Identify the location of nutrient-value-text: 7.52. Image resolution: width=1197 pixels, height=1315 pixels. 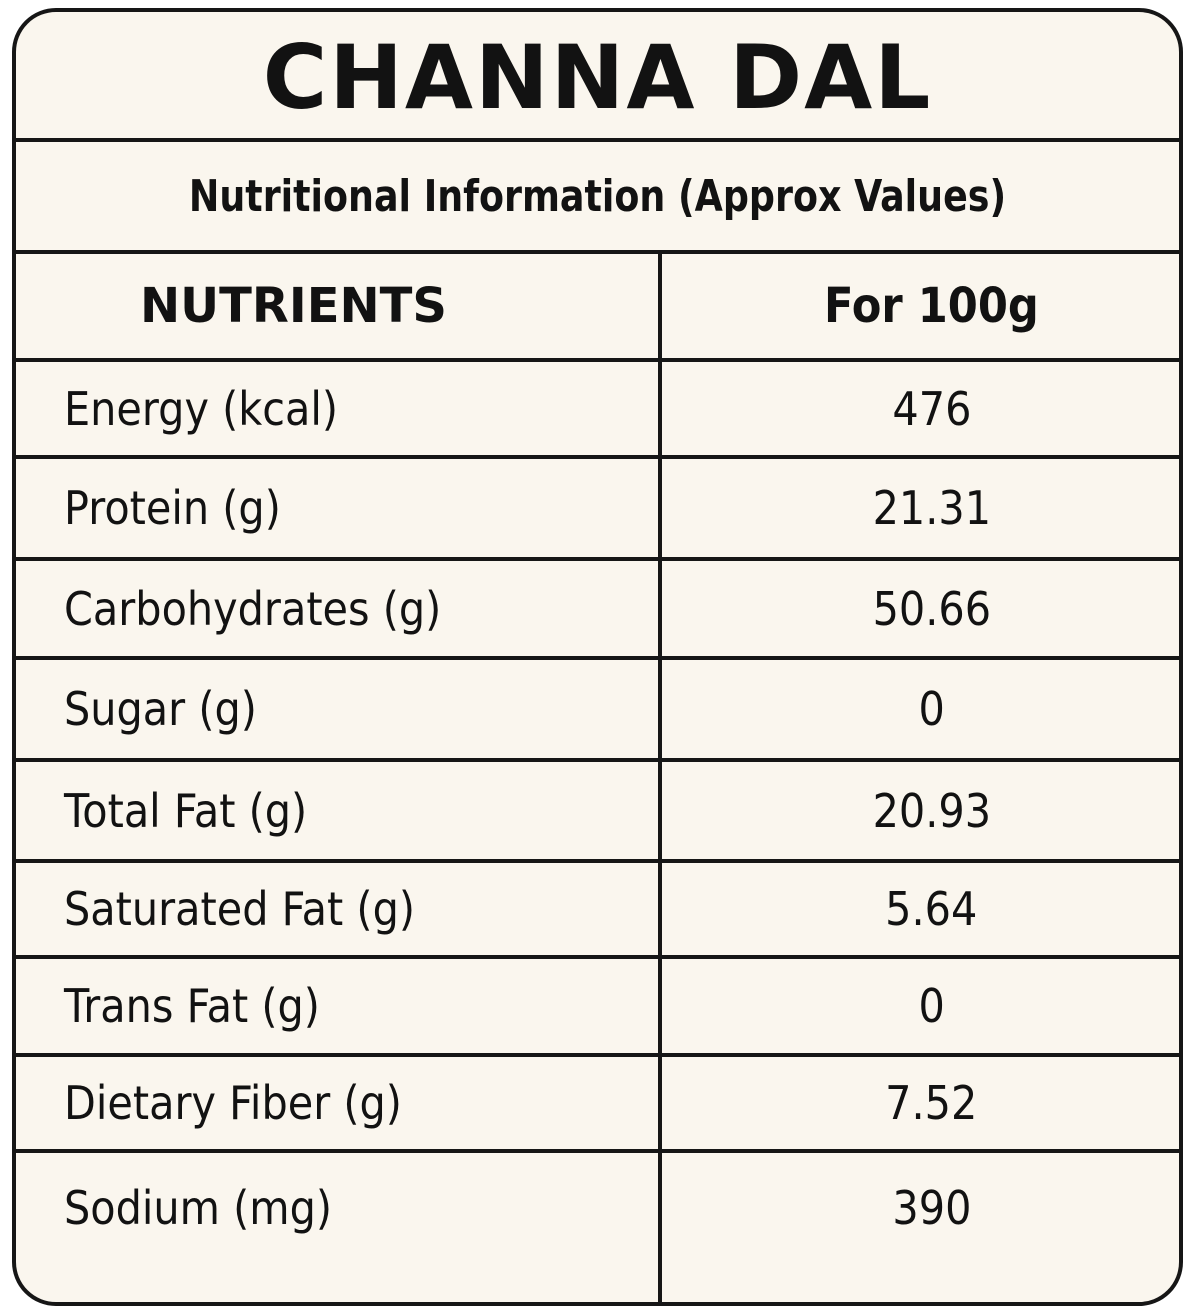
(931, 1103).